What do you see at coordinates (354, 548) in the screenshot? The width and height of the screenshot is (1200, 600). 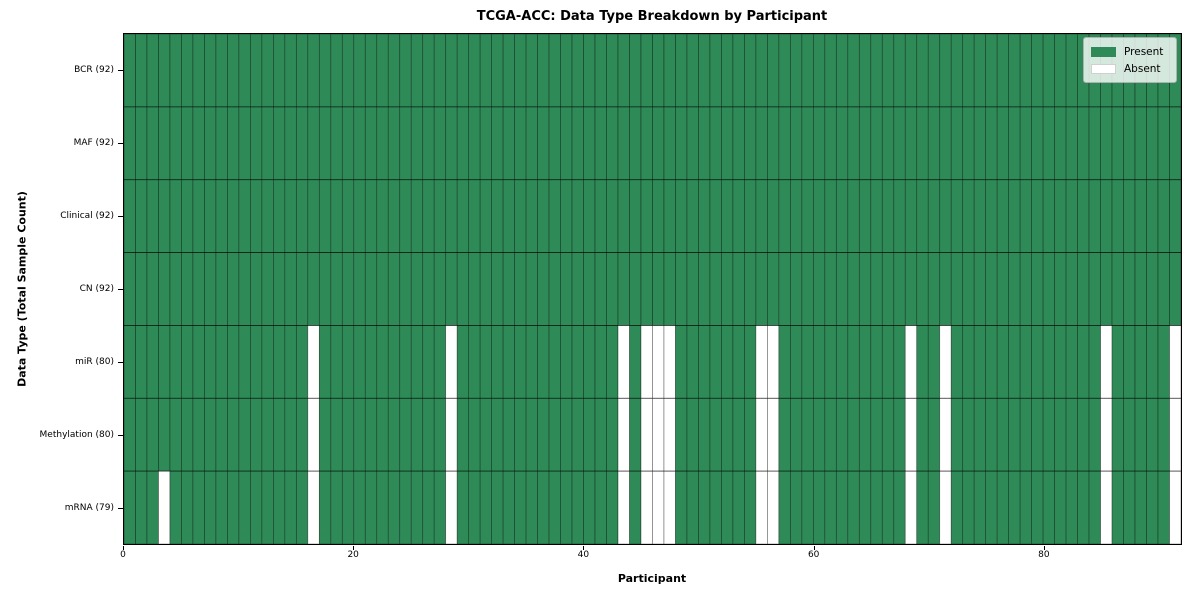 I see `x-tick-mark` at bounding box center [354, 548].